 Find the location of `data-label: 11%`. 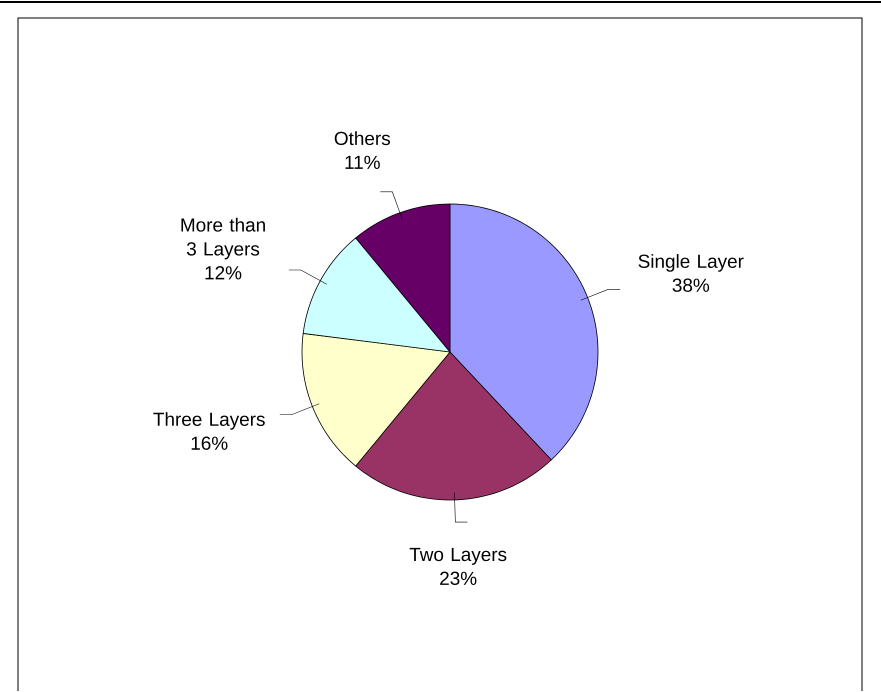

data-label: 11% is located at coordinates (362, 162).